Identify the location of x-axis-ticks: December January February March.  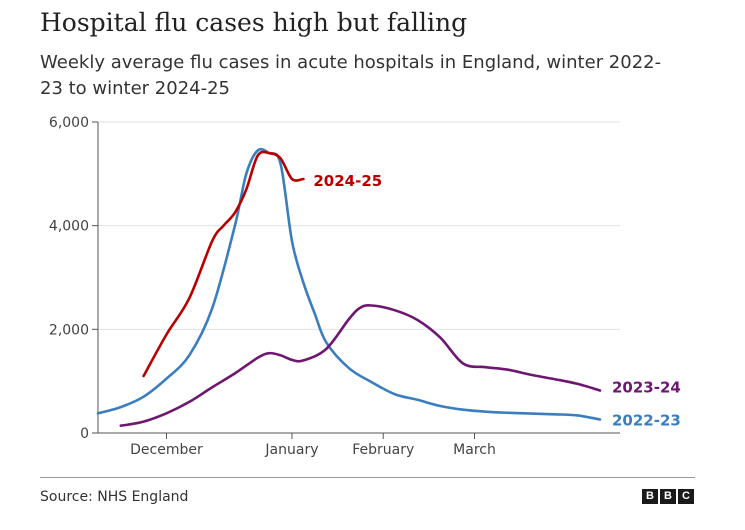
(313, 445).